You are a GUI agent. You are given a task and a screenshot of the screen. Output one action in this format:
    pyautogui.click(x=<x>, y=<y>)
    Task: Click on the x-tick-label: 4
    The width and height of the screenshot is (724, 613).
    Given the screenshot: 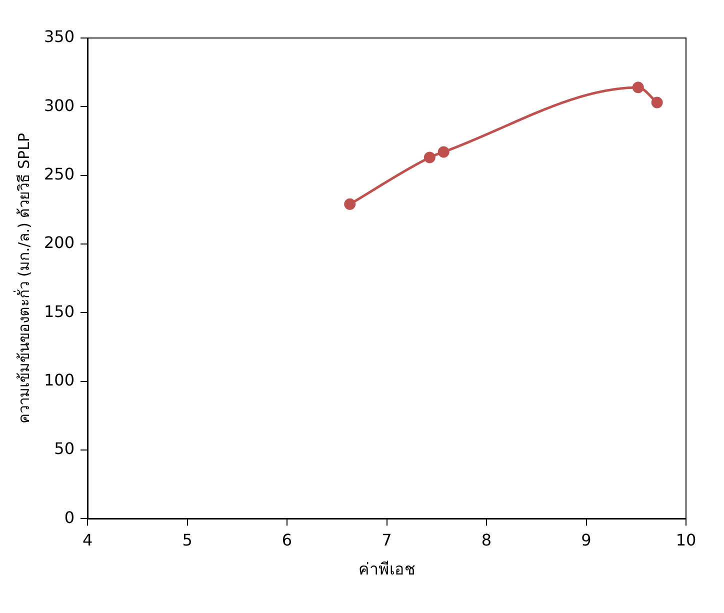 What is the action you would take?
    pyautogui.click(x=87, y=540)
    